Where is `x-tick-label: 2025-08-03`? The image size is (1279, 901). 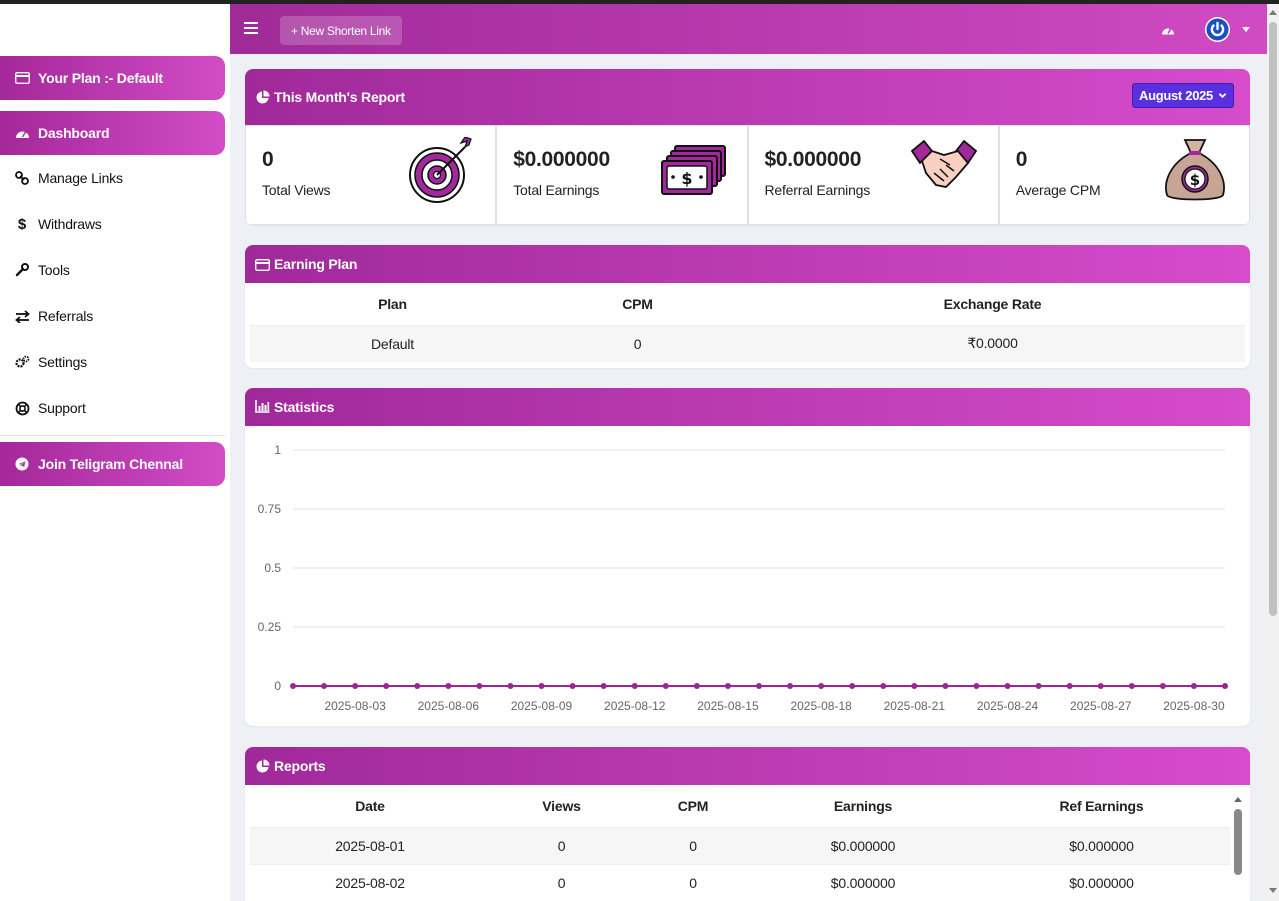
x-tick-label: 2025-08-03 is located at coordinates (355, 706).